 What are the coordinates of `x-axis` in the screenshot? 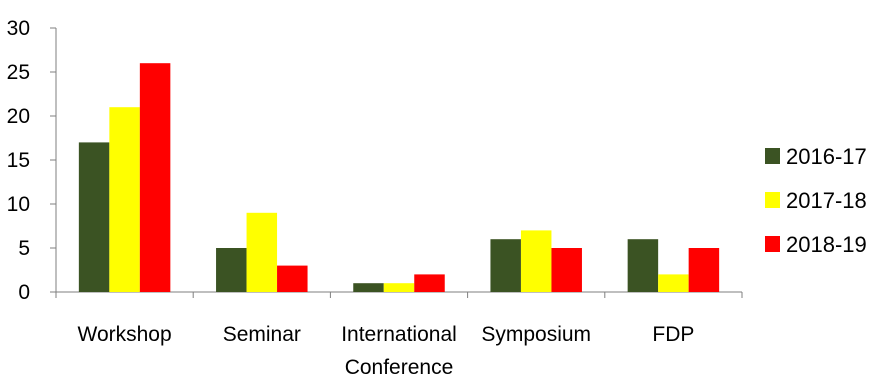 It's located at (399, 294).